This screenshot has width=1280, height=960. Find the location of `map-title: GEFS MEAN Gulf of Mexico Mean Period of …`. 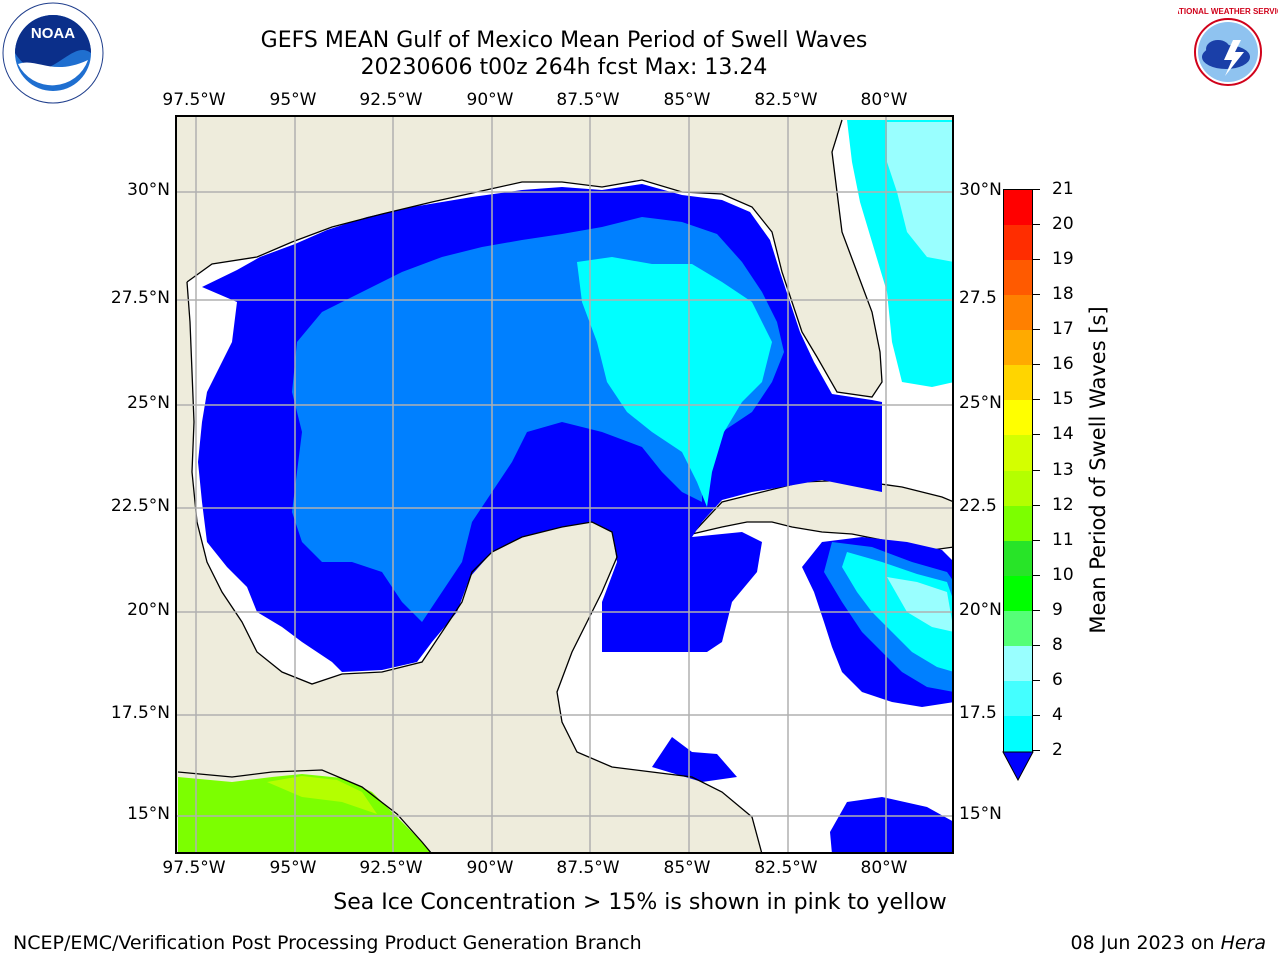

map-title: GEFS MEAN Gulf of Mexico Mean Period of … is located at coordinates (564, 40).